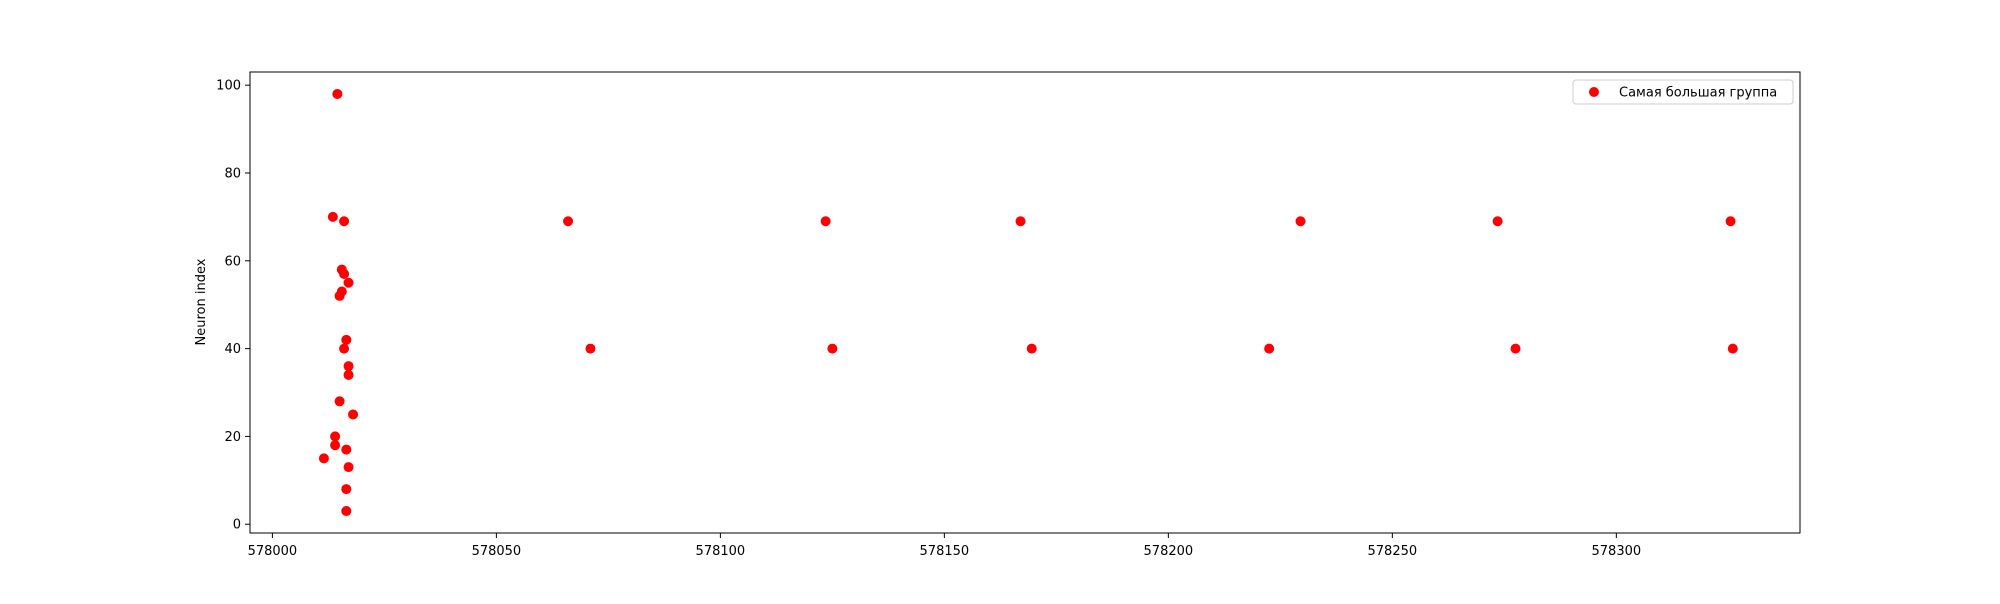 This screenshot has height=604, width=2000. What do you see at coordinates (232, 437) in the screenshot?
I see `y-tick-label: 20` at bounding box center [232, 437].